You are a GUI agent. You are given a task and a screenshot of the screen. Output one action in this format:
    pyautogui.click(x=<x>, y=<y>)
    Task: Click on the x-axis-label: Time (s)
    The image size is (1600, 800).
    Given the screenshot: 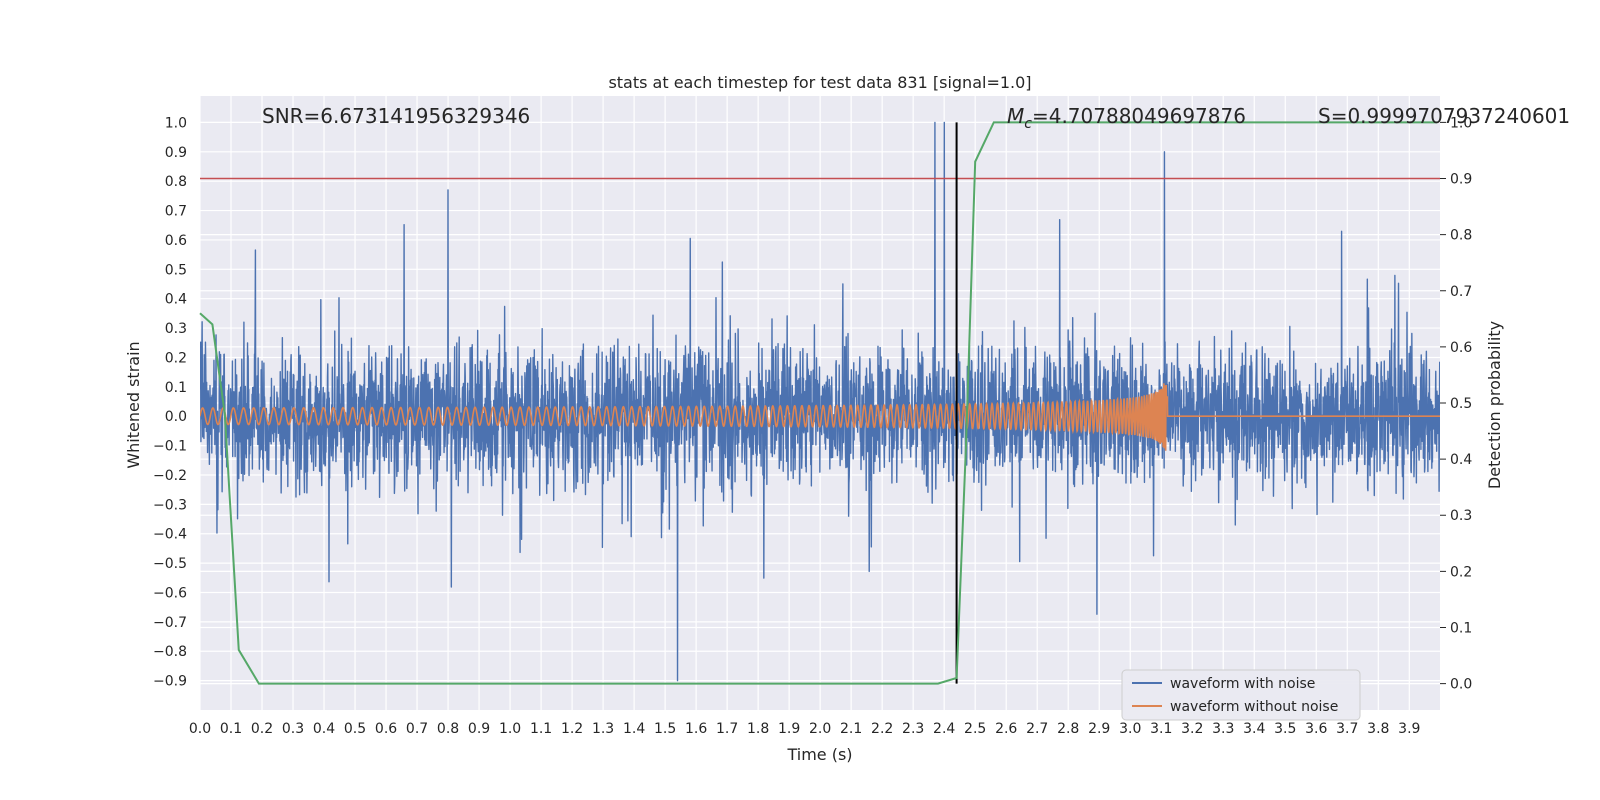 What is the action you would take?
    pyautogui.click(x=819, y=754)
    